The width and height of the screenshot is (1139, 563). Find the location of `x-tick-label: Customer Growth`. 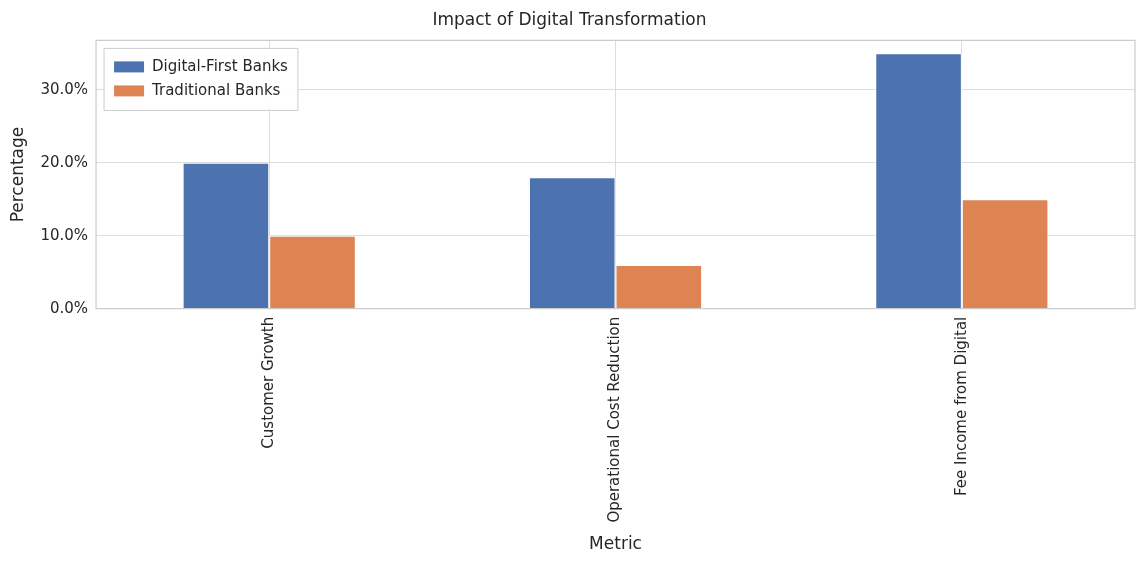

x-tick-label: Customer Growth is located at coordinates (268, 382).